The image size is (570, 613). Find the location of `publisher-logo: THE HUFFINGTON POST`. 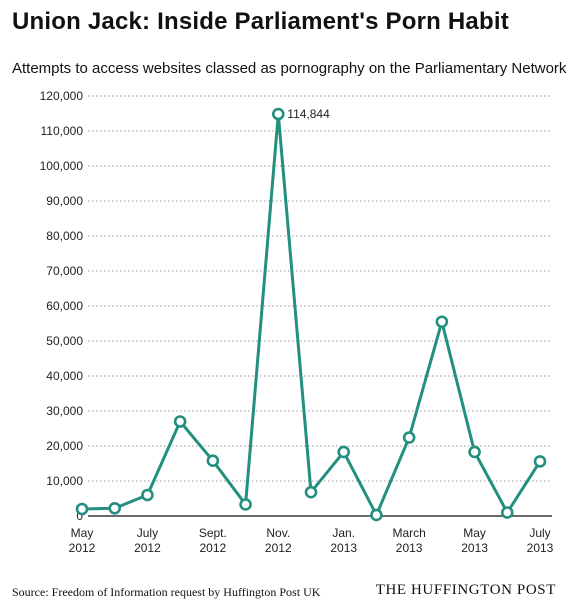

publisher-logo: THE HUFFINGTON POST is located at coordinates (465, 590).